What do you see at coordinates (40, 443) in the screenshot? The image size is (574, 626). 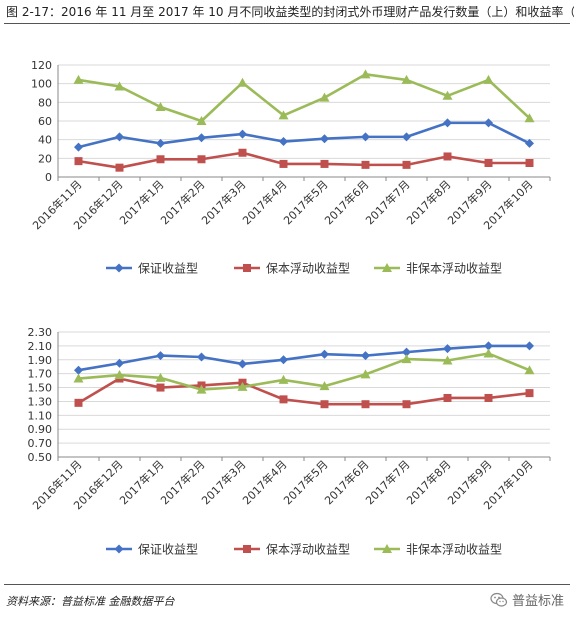 I see `y-tick-label: 0.70` at bounding box center [40, 443].